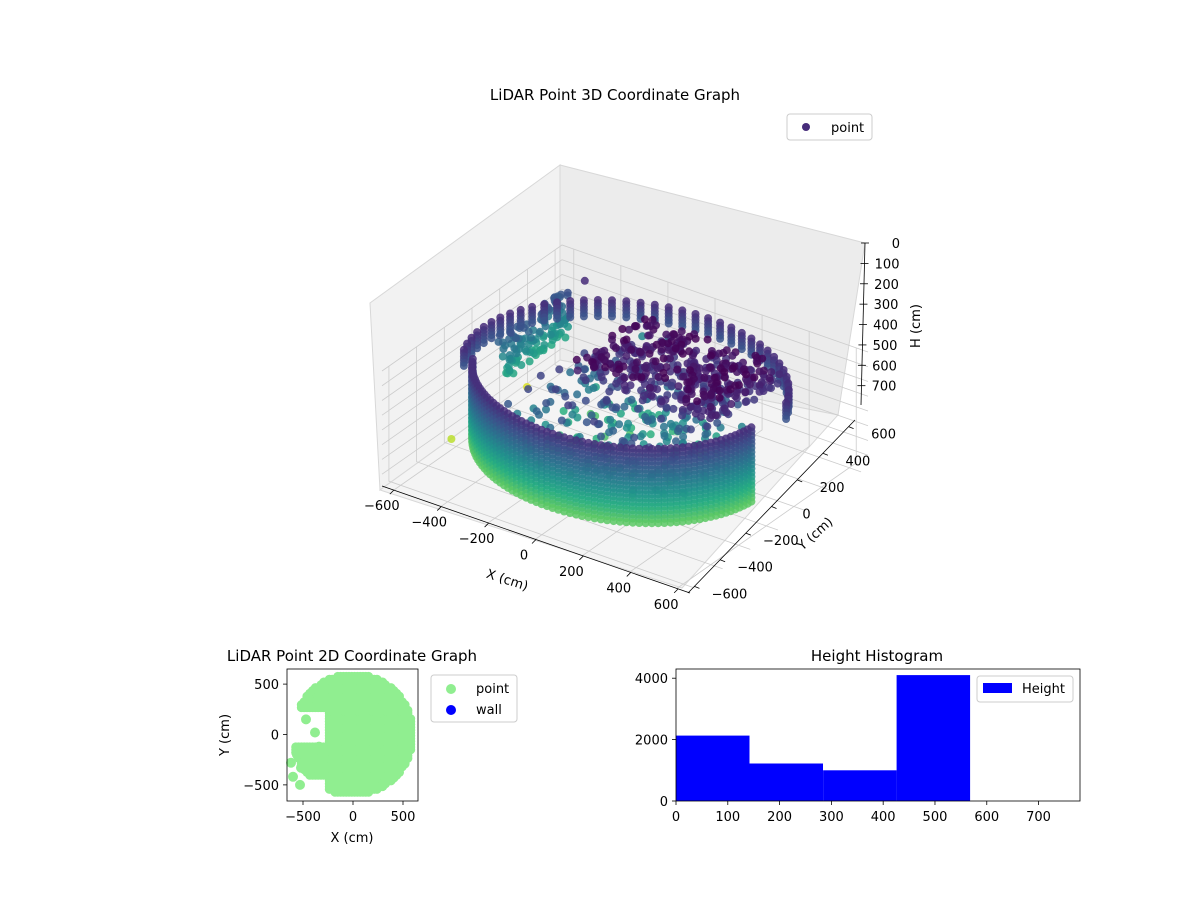  What do you see at coordinates (829, 127) in the screenshot?
I see `legend-3d: point` at bounding box center [829, 127].